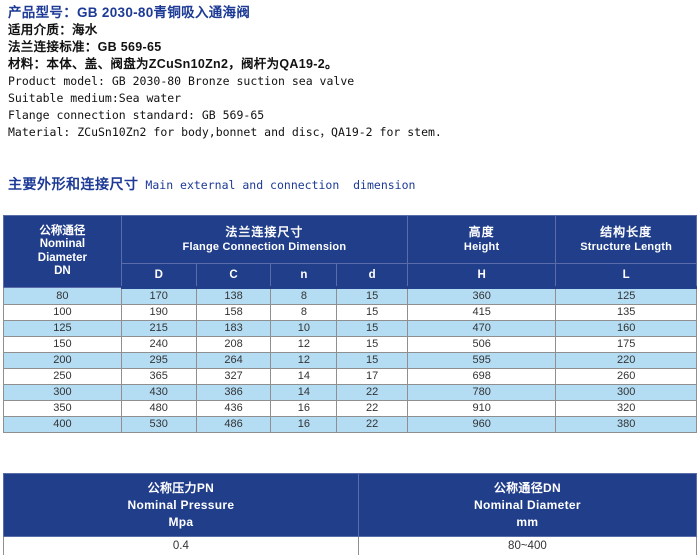 This screenshot has height=555, width=700. I want to click on nominal-diameter-range-unit: mm, so click(527, 521).